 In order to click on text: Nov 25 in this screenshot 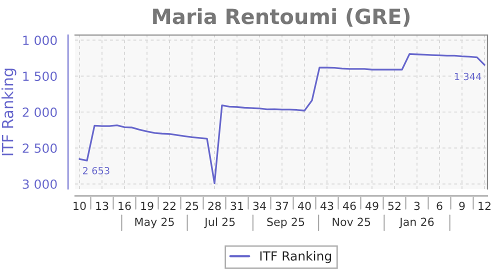, I will do `click(351, 222)`.